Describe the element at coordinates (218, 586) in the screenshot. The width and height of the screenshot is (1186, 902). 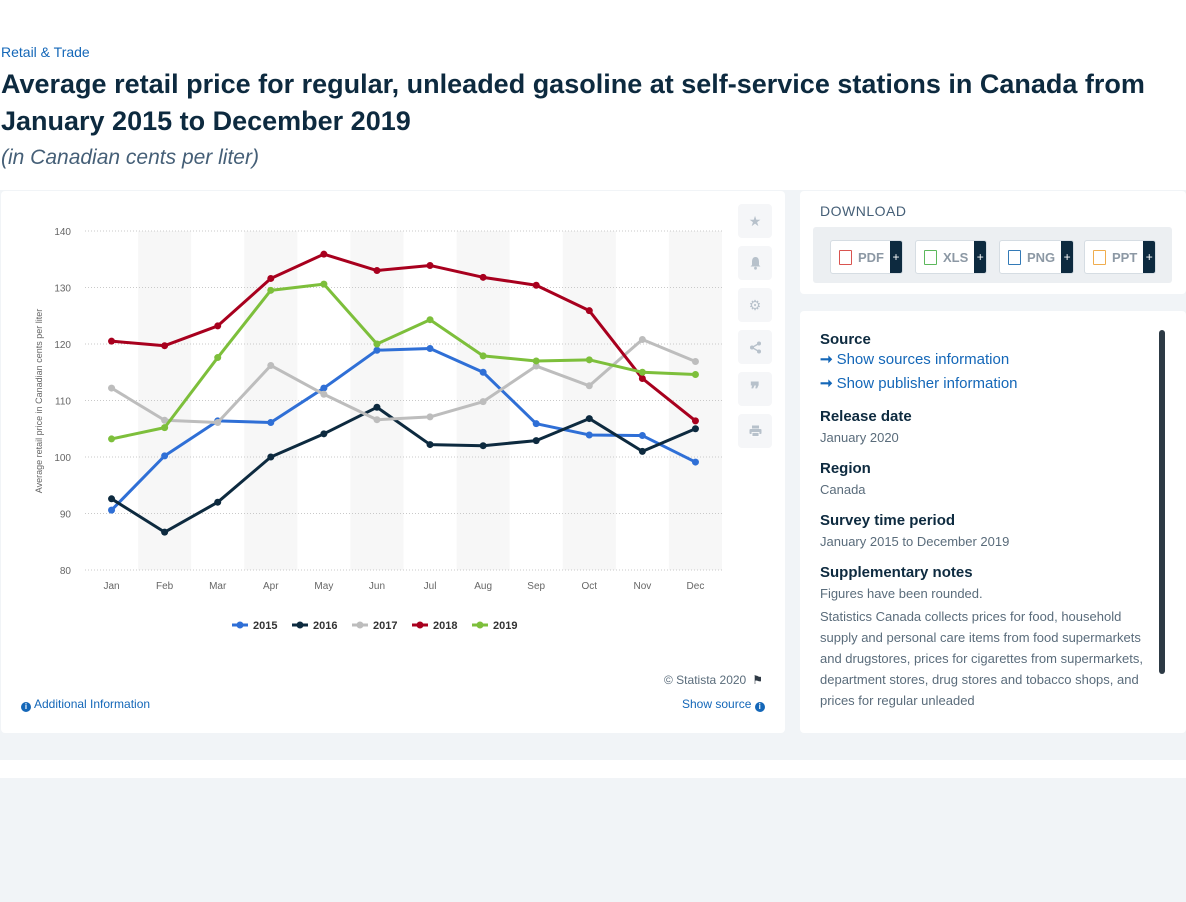
I see `x-tick-label: Mar` at that location.